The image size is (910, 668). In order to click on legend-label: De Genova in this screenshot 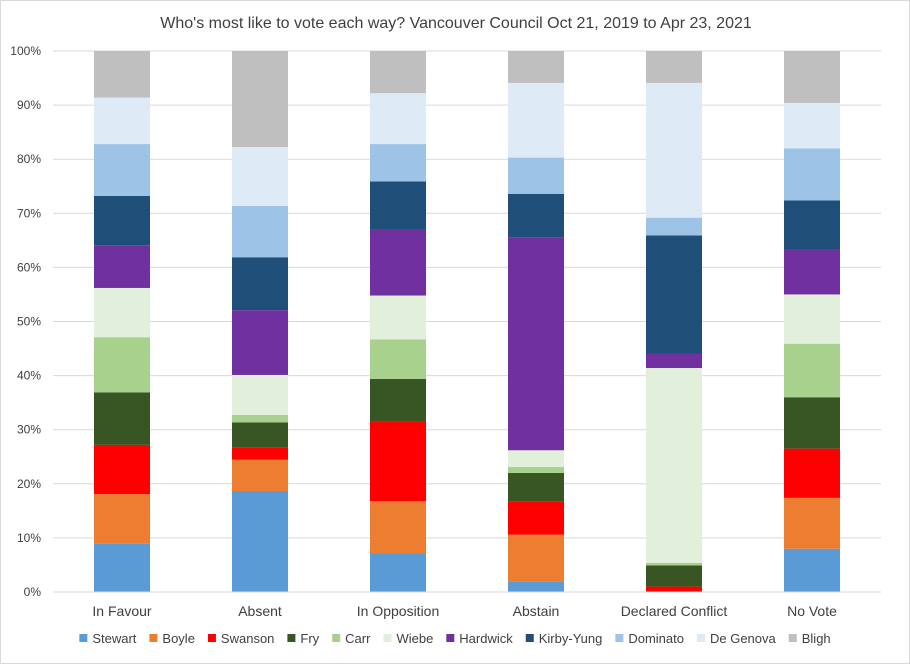, I will do `click(743, 638)`.